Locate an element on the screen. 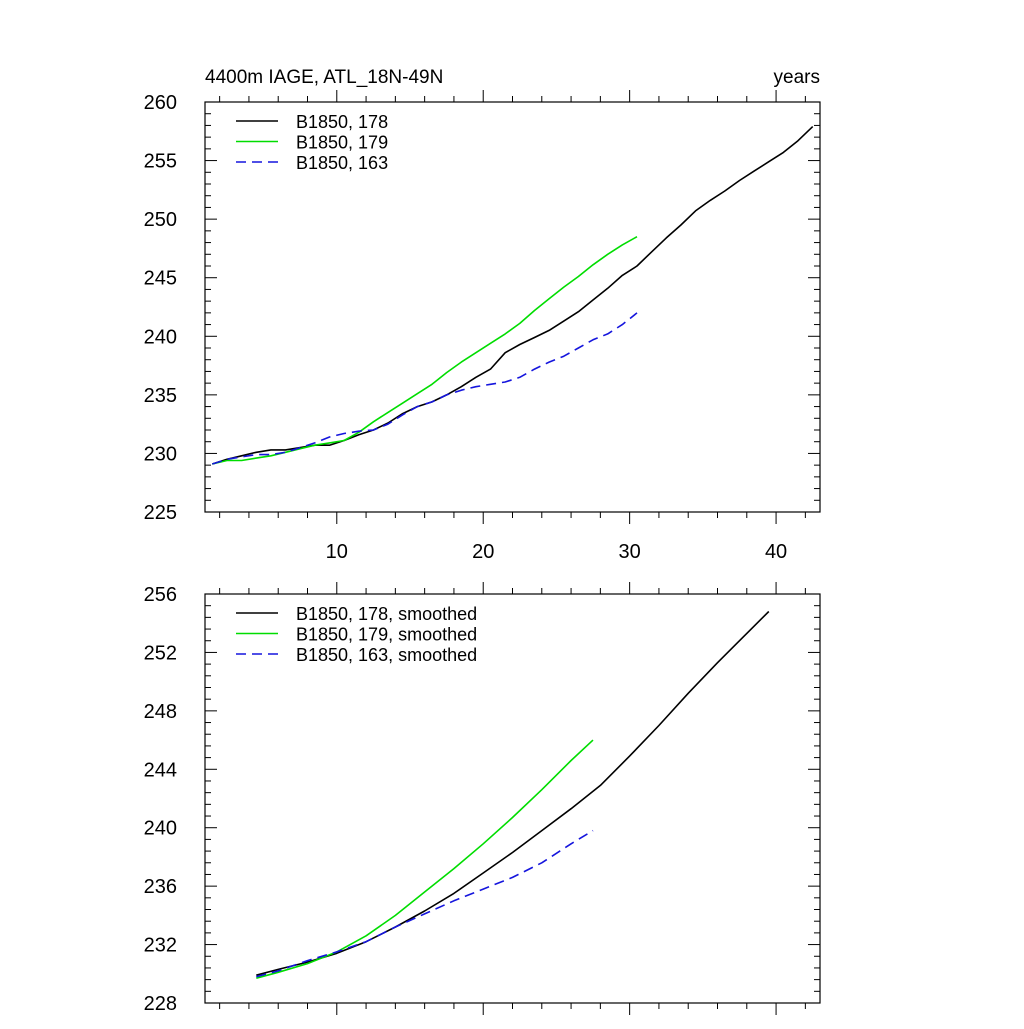 The image size is (1024, 1029). legend-label-2: B1850, 179 is located at coordinates (342, 143).